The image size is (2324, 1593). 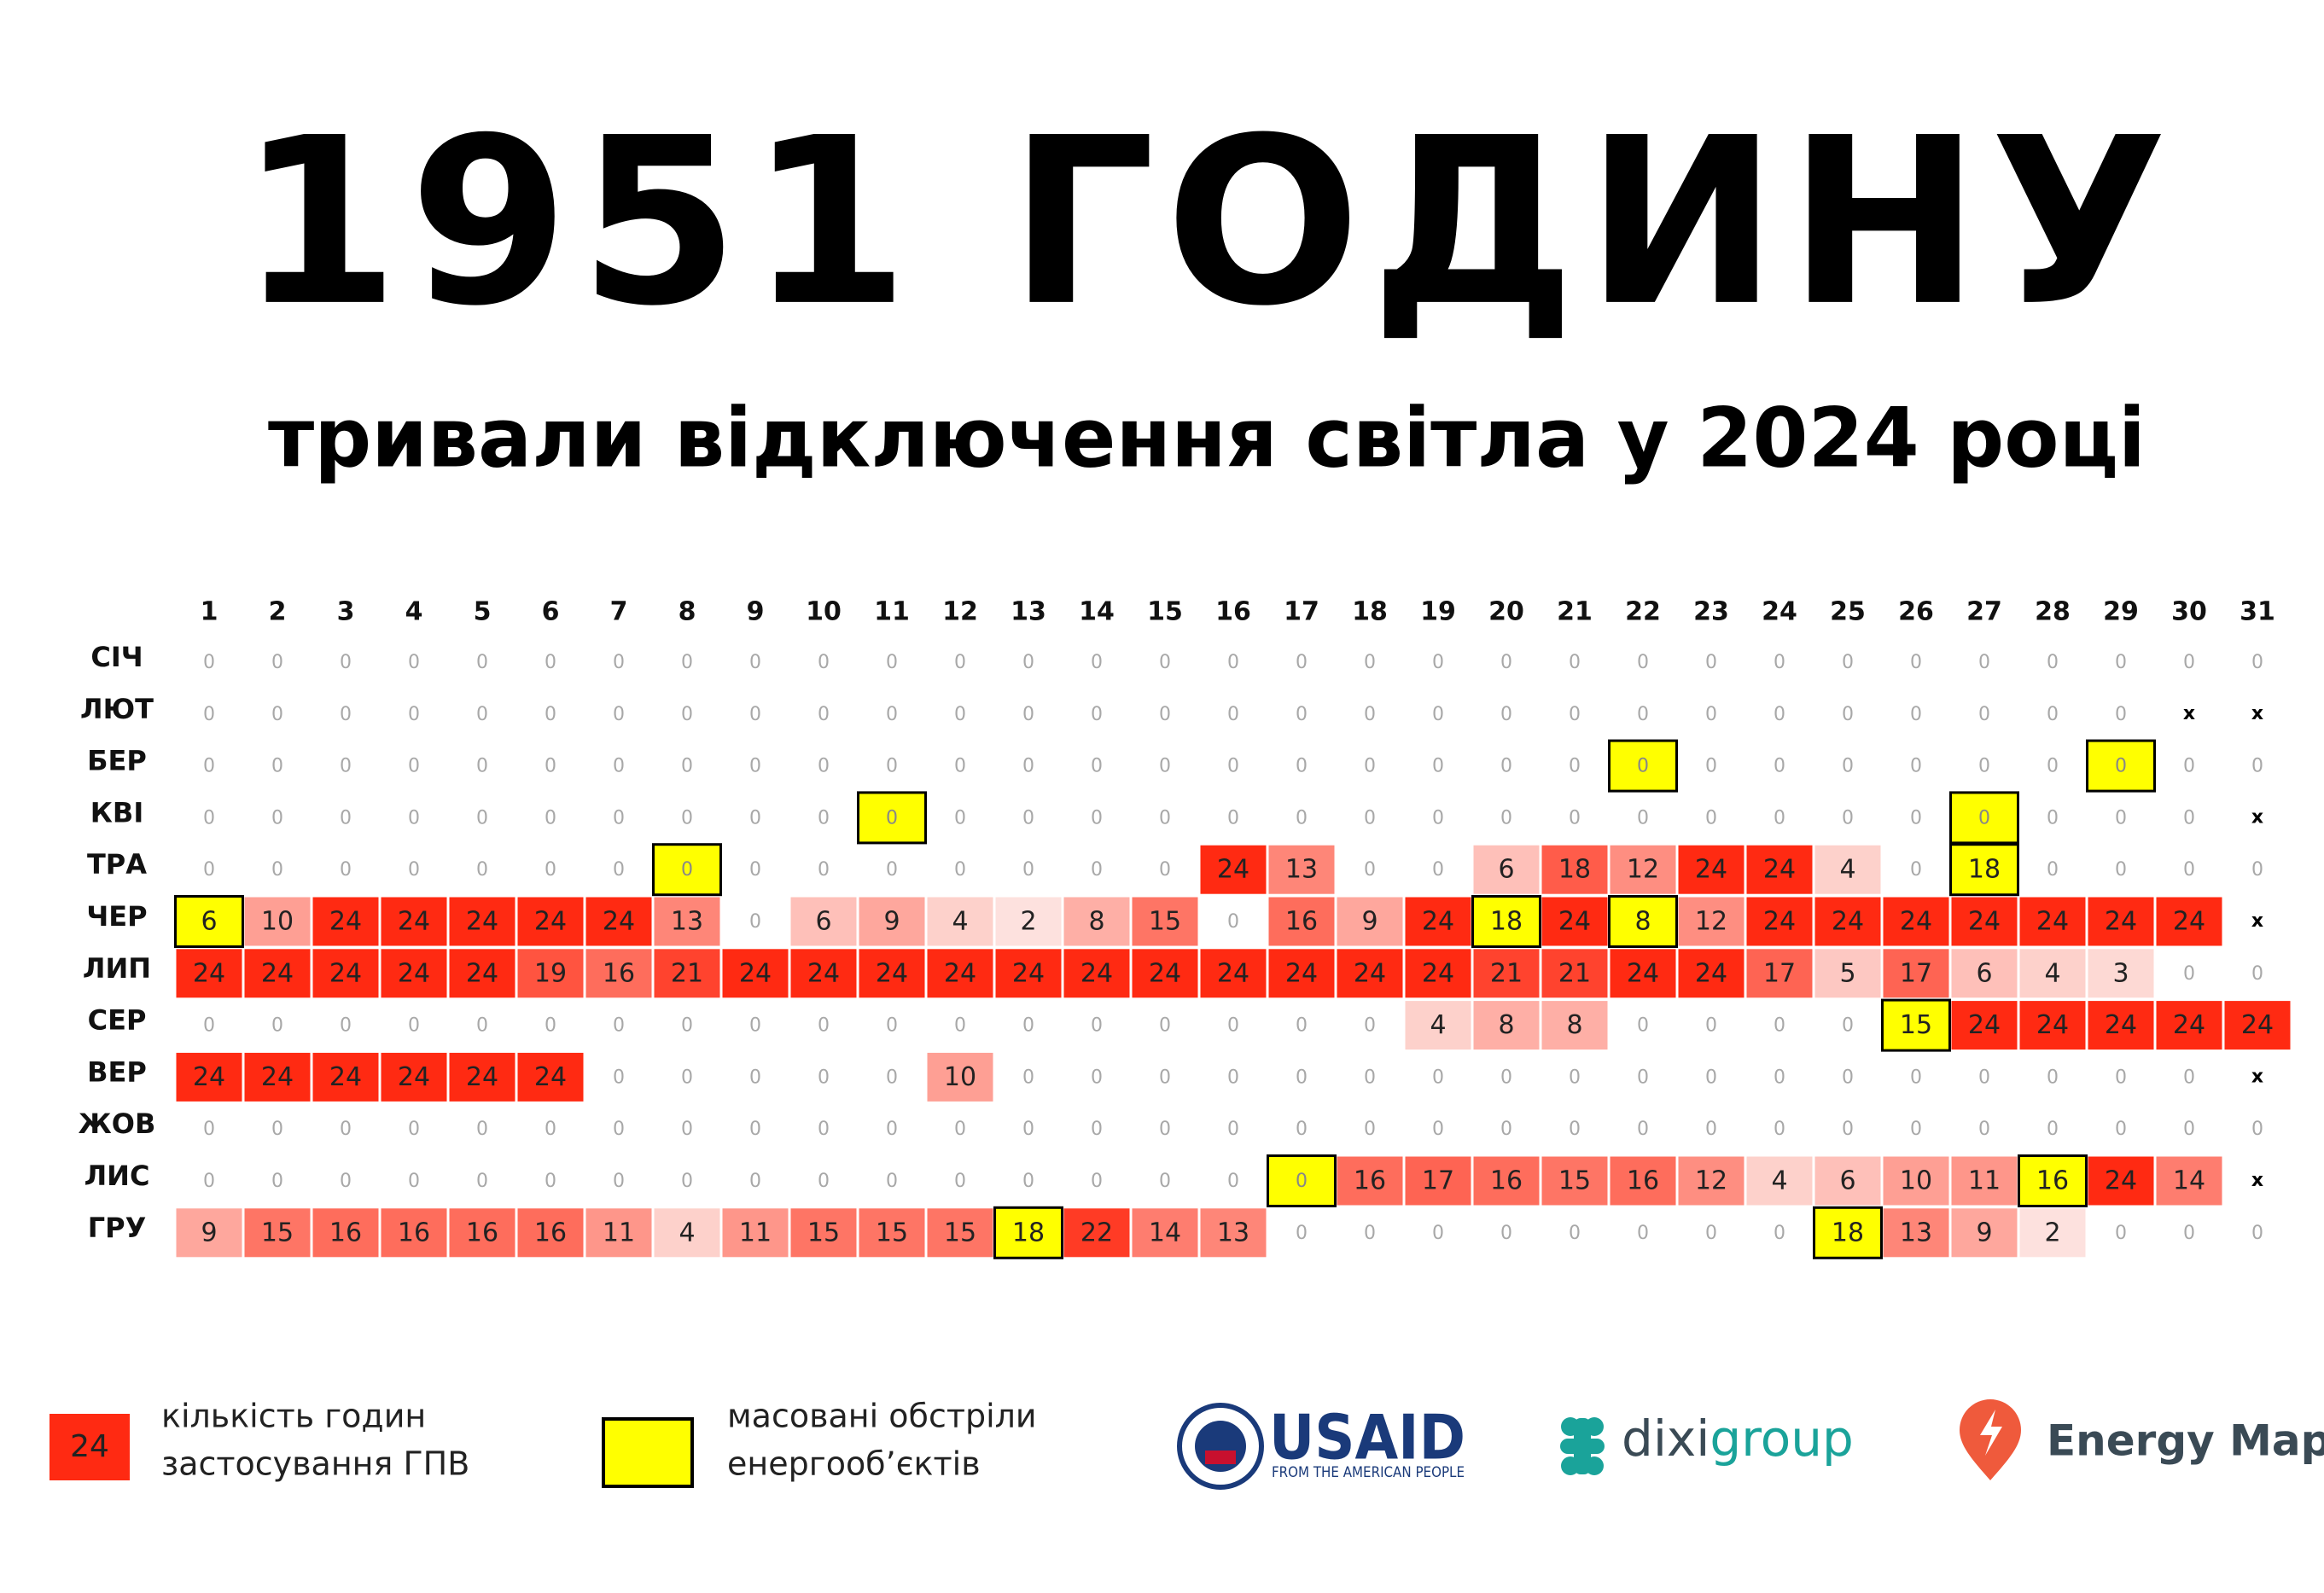 I want to click on cell-value: 19, so click(x=550, y=973).